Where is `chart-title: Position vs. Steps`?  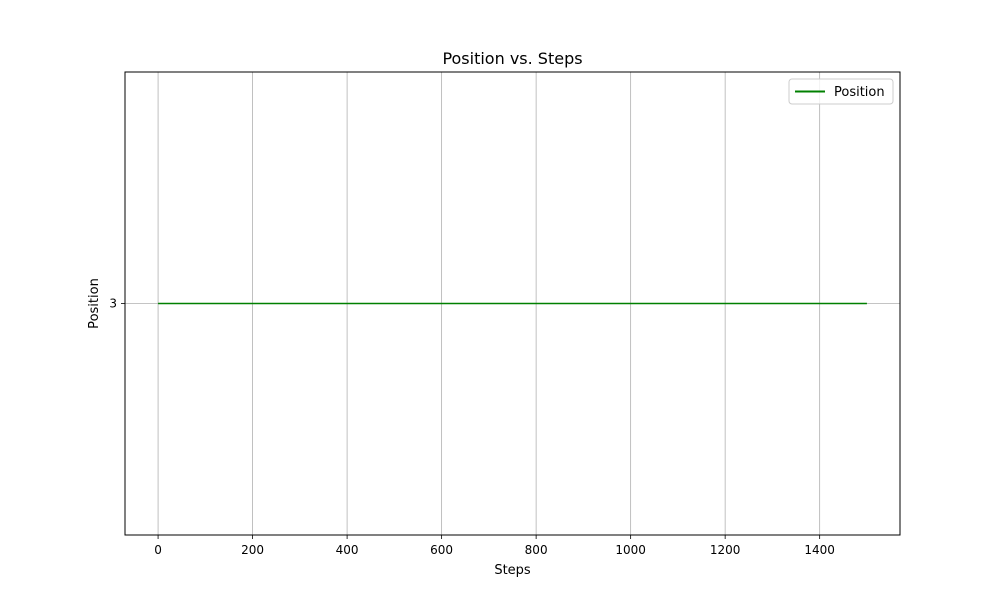 chart-title: Position vs. Steps is located at coordinates (512, 58).